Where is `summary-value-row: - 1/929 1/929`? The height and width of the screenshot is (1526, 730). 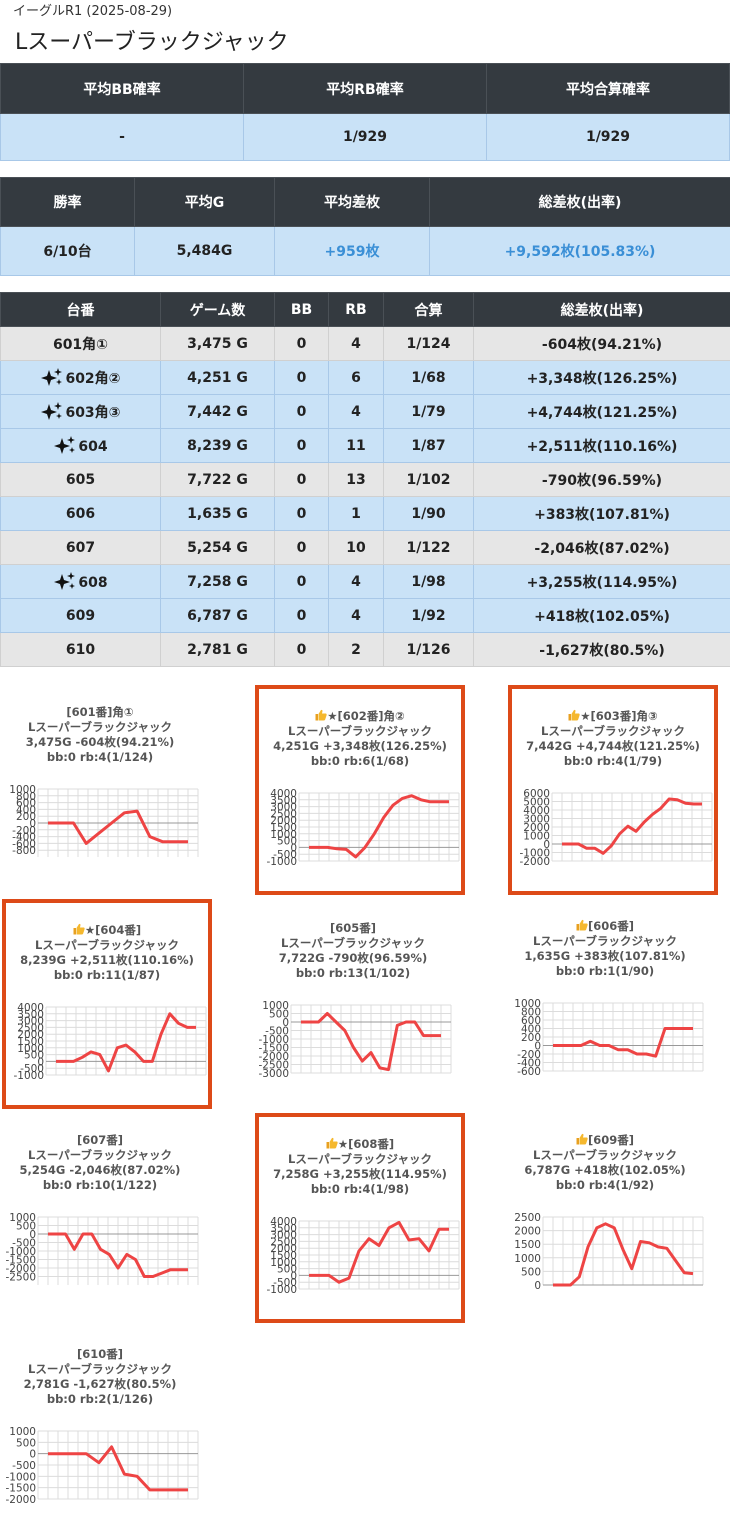
summary-value-row: - 1/929 1/929 is located at coordinates (365, 137).